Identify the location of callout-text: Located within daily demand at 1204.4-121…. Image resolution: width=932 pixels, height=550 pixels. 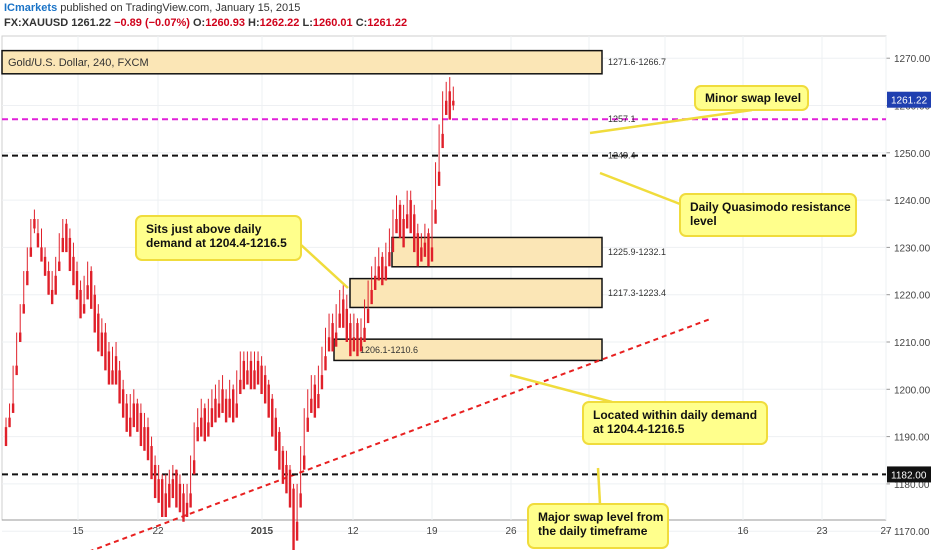
(675, 422).